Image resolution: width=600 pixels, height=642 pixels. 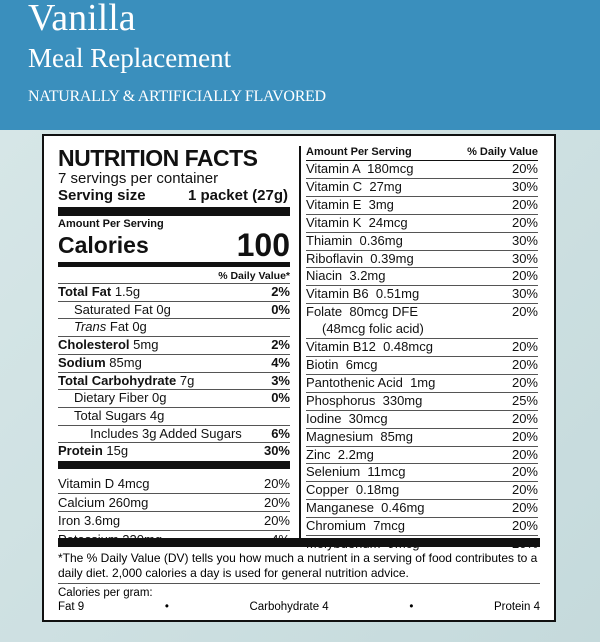 I want to click on nutrient-label: Total Carbohydrate 7g, so click(x=126, y=381).